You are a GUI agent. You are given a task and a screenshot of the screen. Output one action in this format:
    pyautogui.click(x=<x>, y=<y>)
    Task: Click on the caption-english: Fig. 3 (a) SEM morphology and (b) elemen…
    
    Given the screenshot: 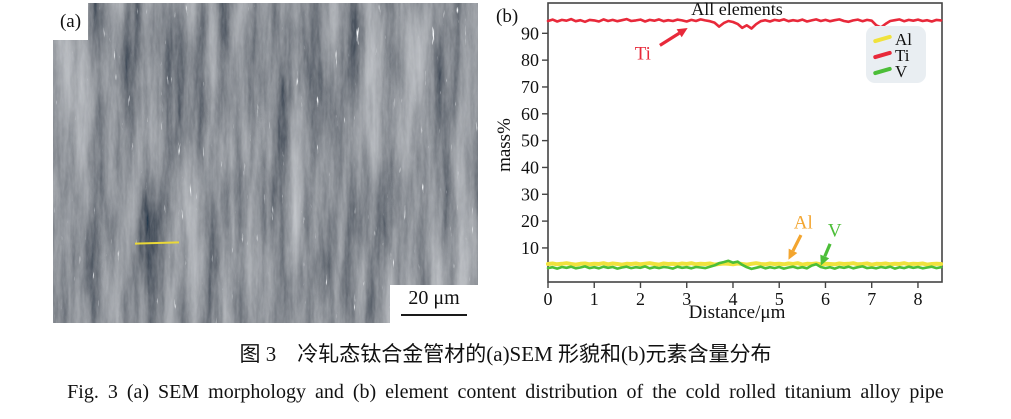 What is the action you would take?
    pyautogui.click(x=505, y=392)
    